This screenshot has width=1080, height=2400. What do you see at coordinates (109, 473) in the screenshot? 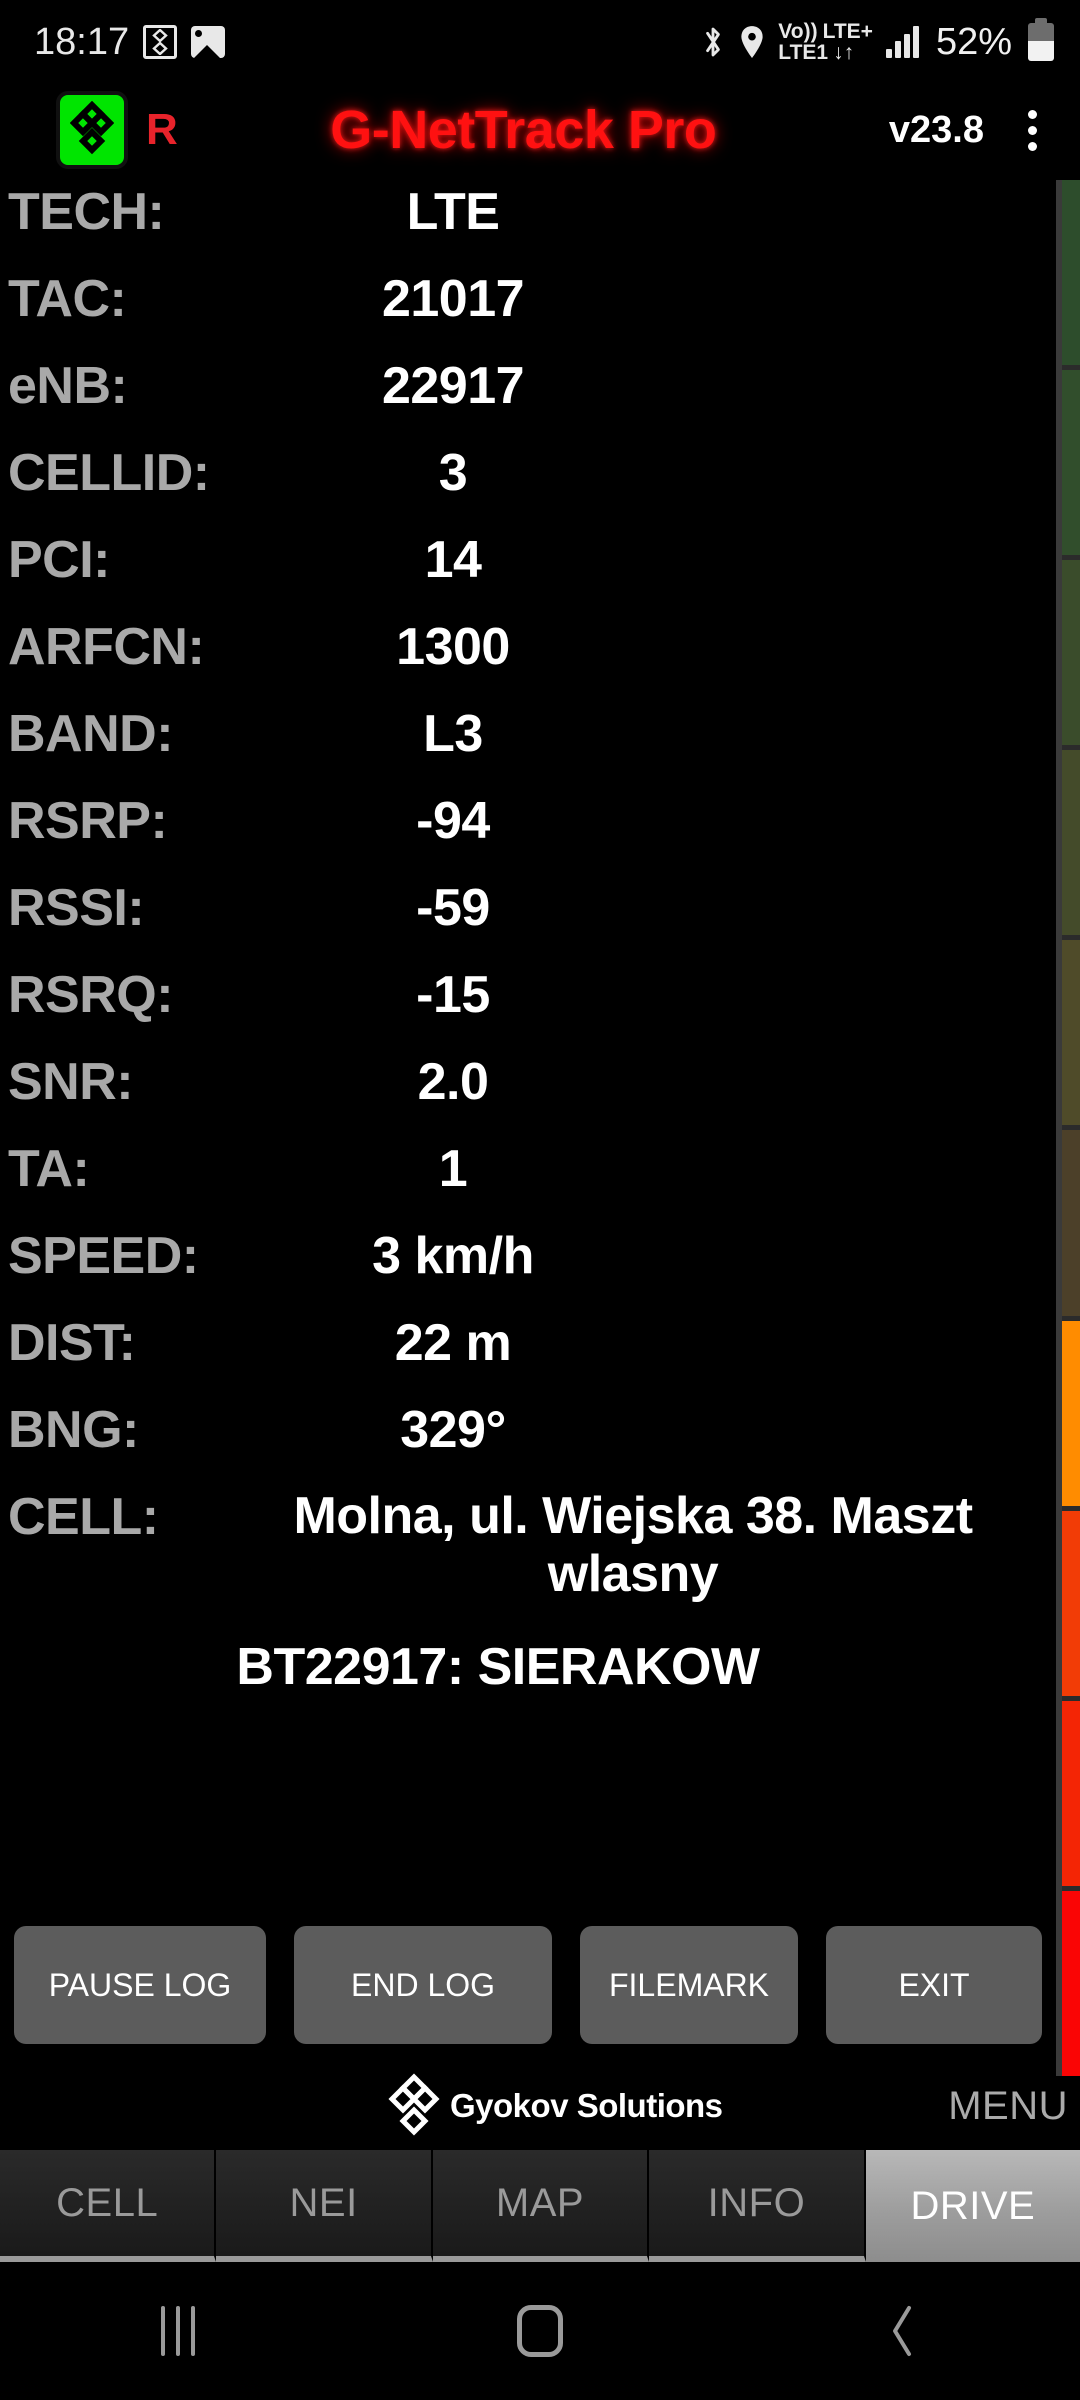
I see `row-label: CELLID:` at bounding box center [109, 473].